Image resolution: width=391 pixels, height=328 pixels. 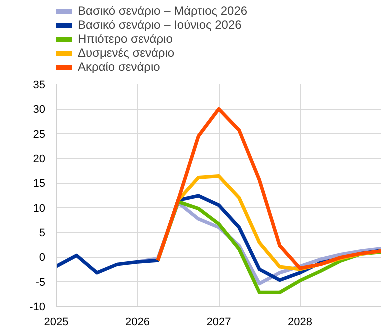 I want to click on legend-label: Ηπιότερο σενάριο, so click(x=125, y=39).